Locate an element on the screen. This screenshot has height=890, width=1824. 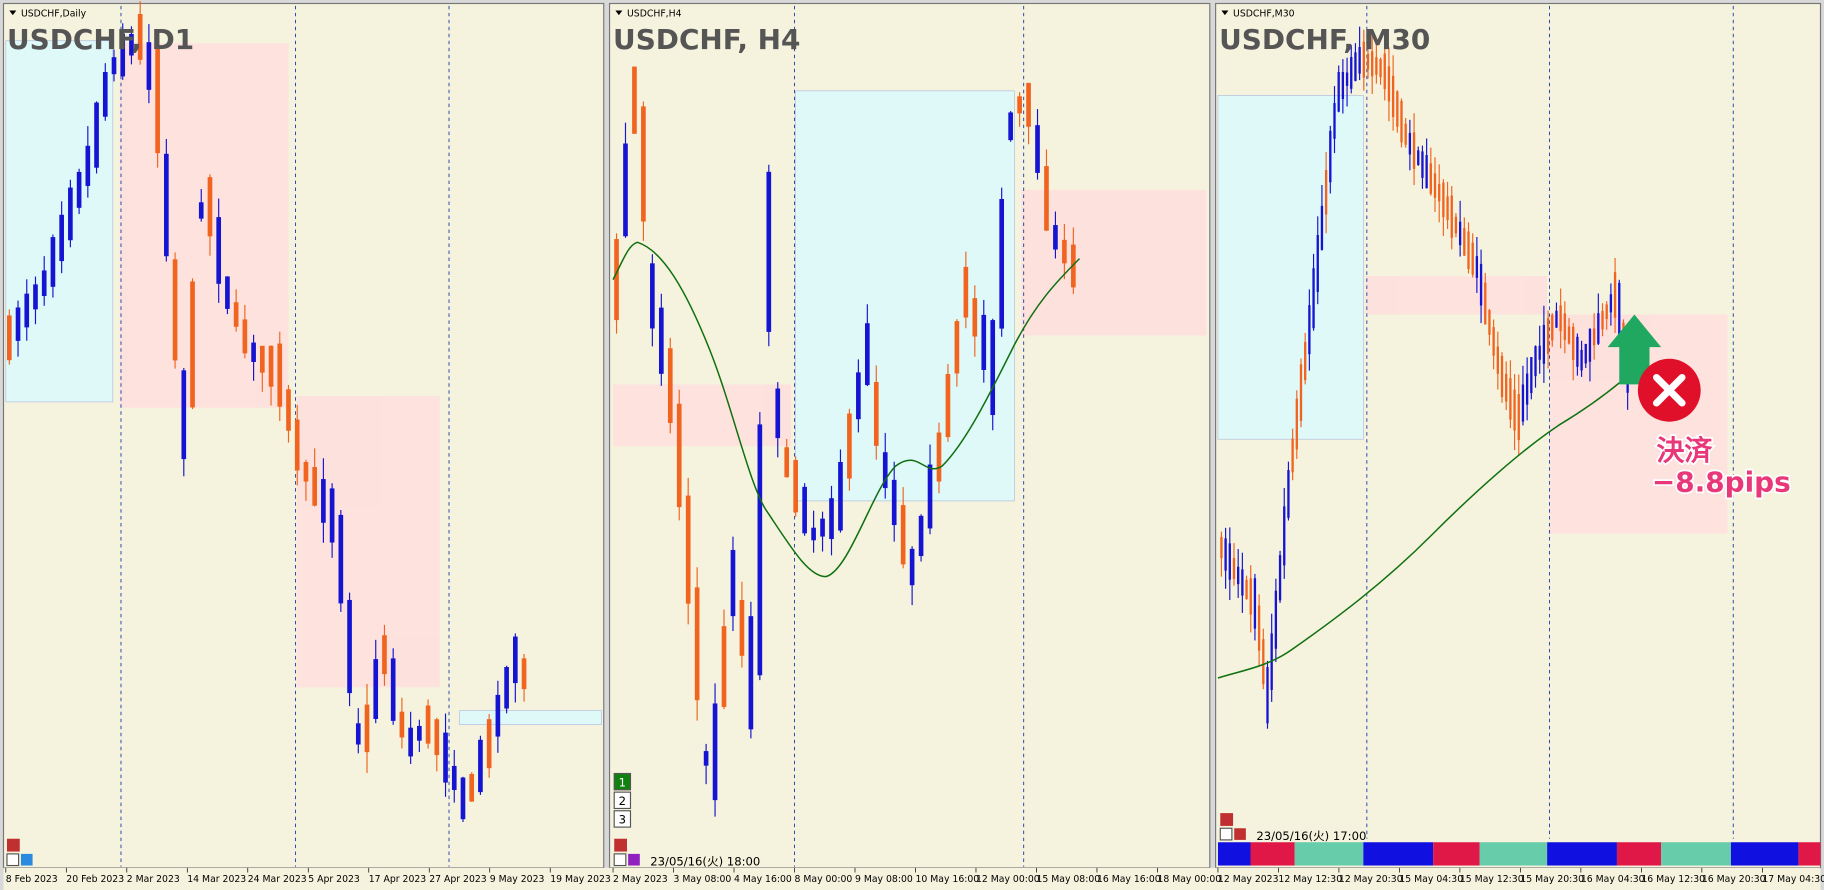
annotation-result: −8.8pips is located at coordinates (1721, 482).